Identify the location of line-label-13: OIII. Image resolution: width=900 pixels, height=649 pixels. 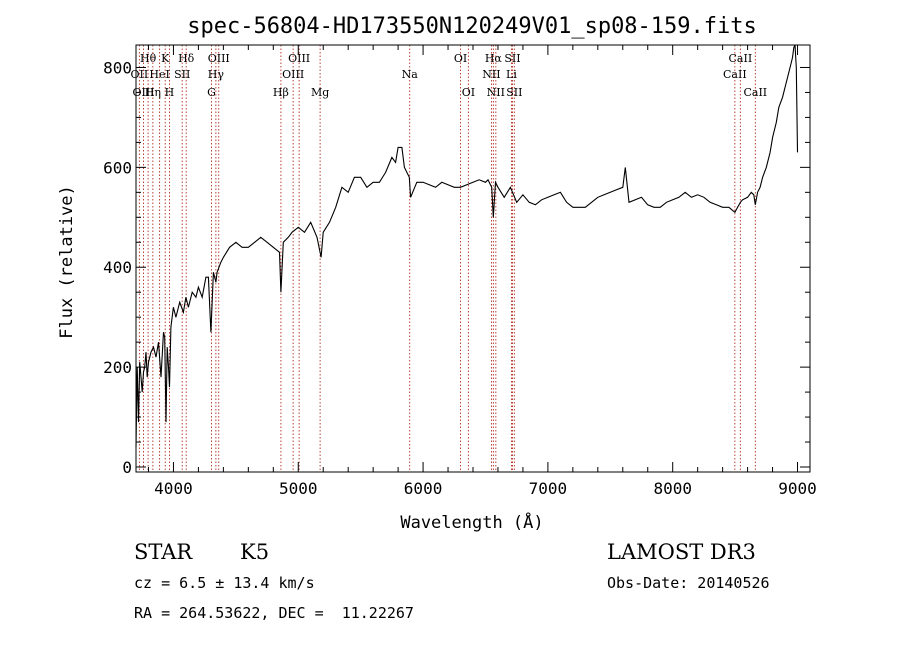
(299, 58).